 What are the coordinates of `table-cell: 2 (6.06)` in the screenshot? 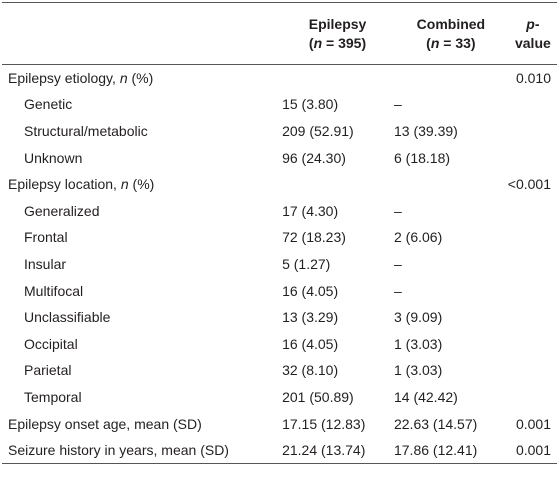 It's located at (418, 237).